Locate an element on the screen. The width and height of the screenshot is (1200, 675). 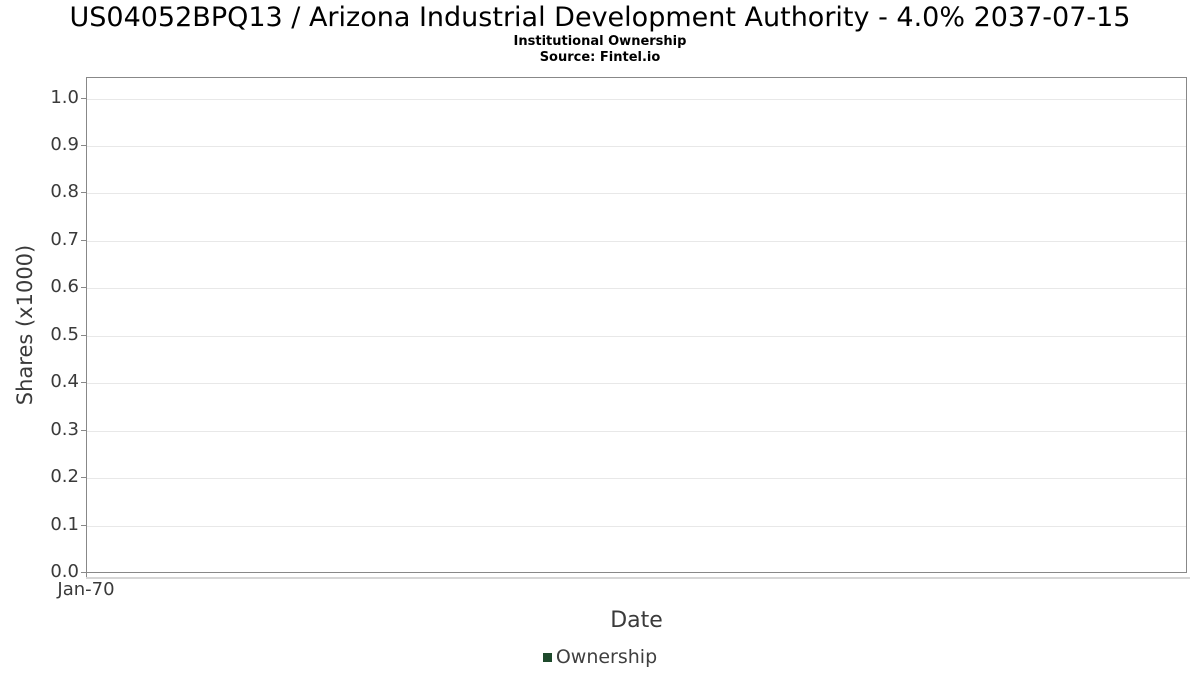
gridline-y-0.2 is located at coordinates (636, 478).